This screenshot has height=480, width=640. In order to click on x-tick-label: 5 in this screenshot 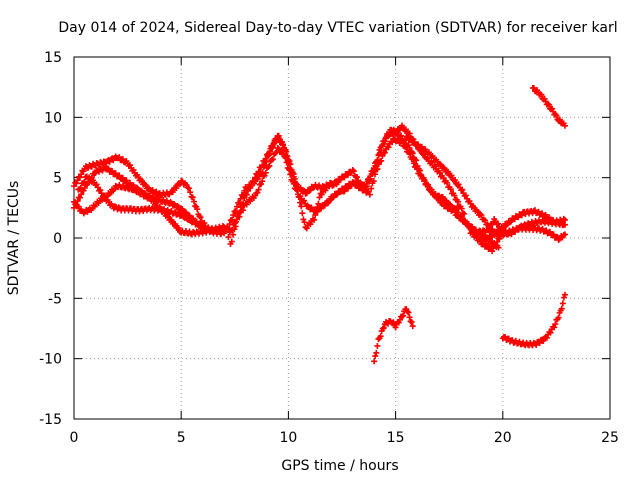, I will do `click(181, 438)`.